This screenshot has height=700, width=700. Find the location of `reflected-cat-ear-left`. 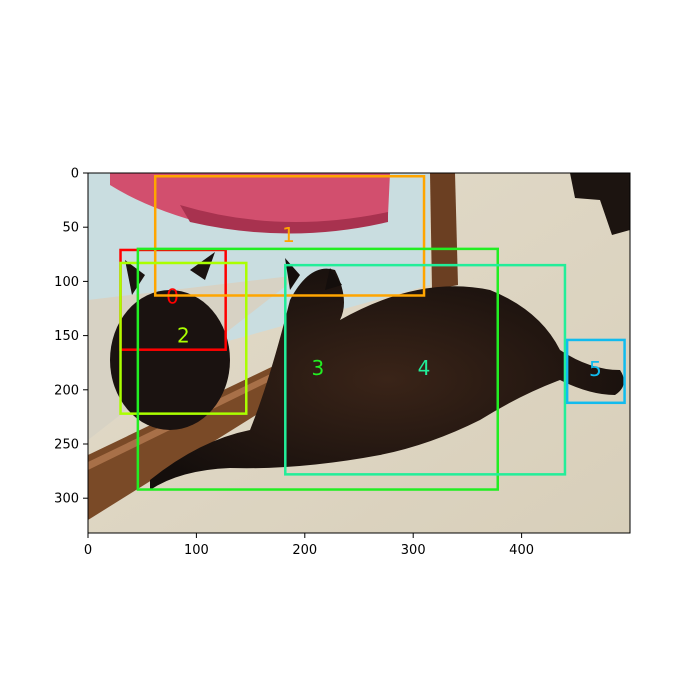

reflected-cat-ear-left is located at coordinates (135, 277).